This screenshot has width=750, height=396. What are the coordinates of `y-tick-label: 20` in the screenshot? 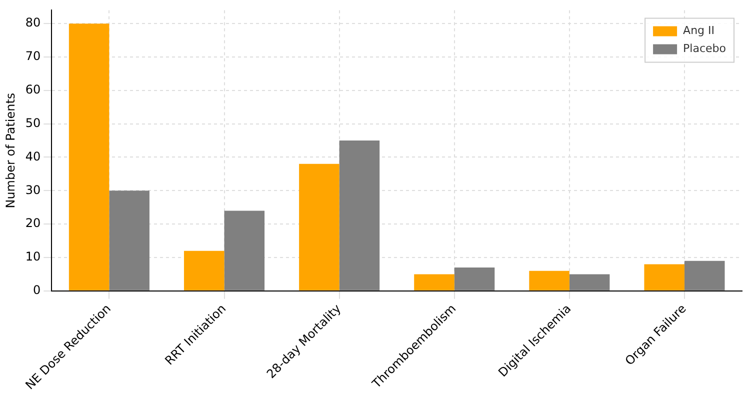 It's located at (33, 223).